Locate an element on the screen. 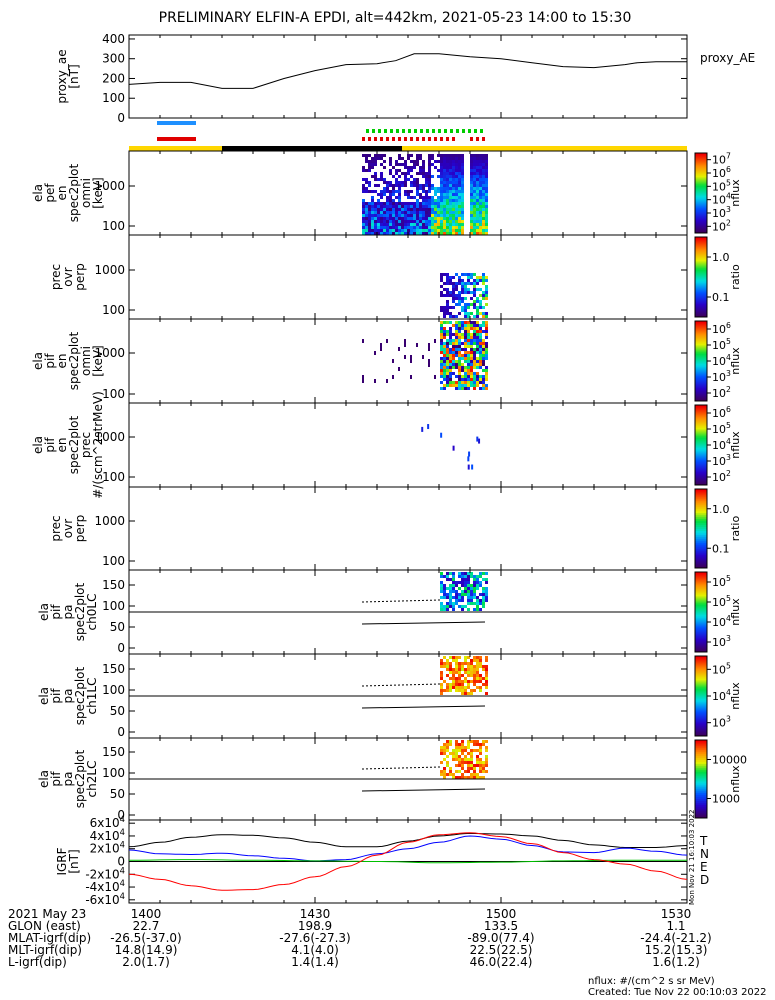 Image resolution: width=775 pixels, height=1000 pixels. indicator-red-dash is located at coordinates (375, 139).